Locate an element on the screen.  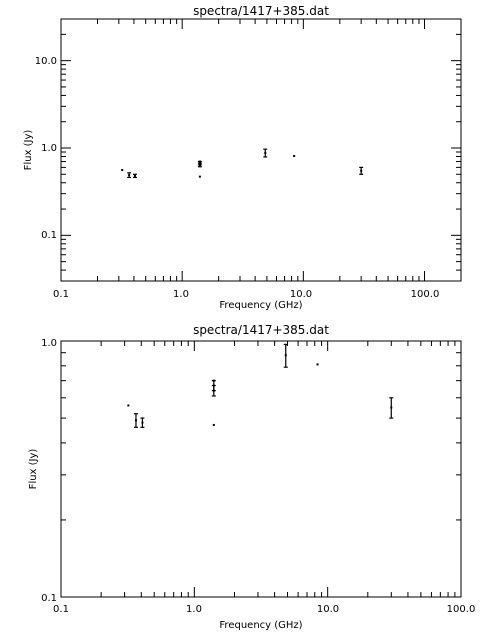
top-plot-title: spectra/1417+385.dat is located at coordinates (261, 11).